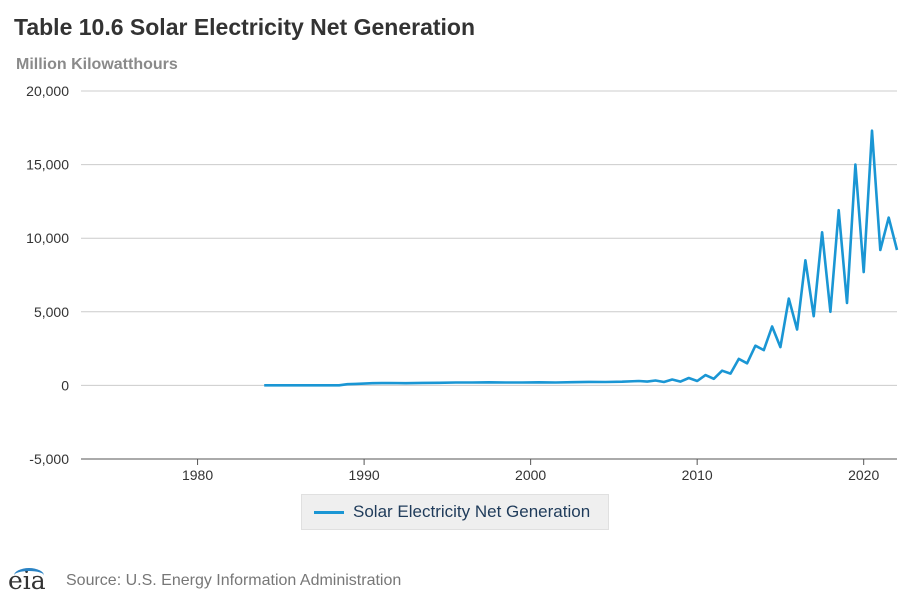  I want to click on eia-logo: eia, so click(27, 580).